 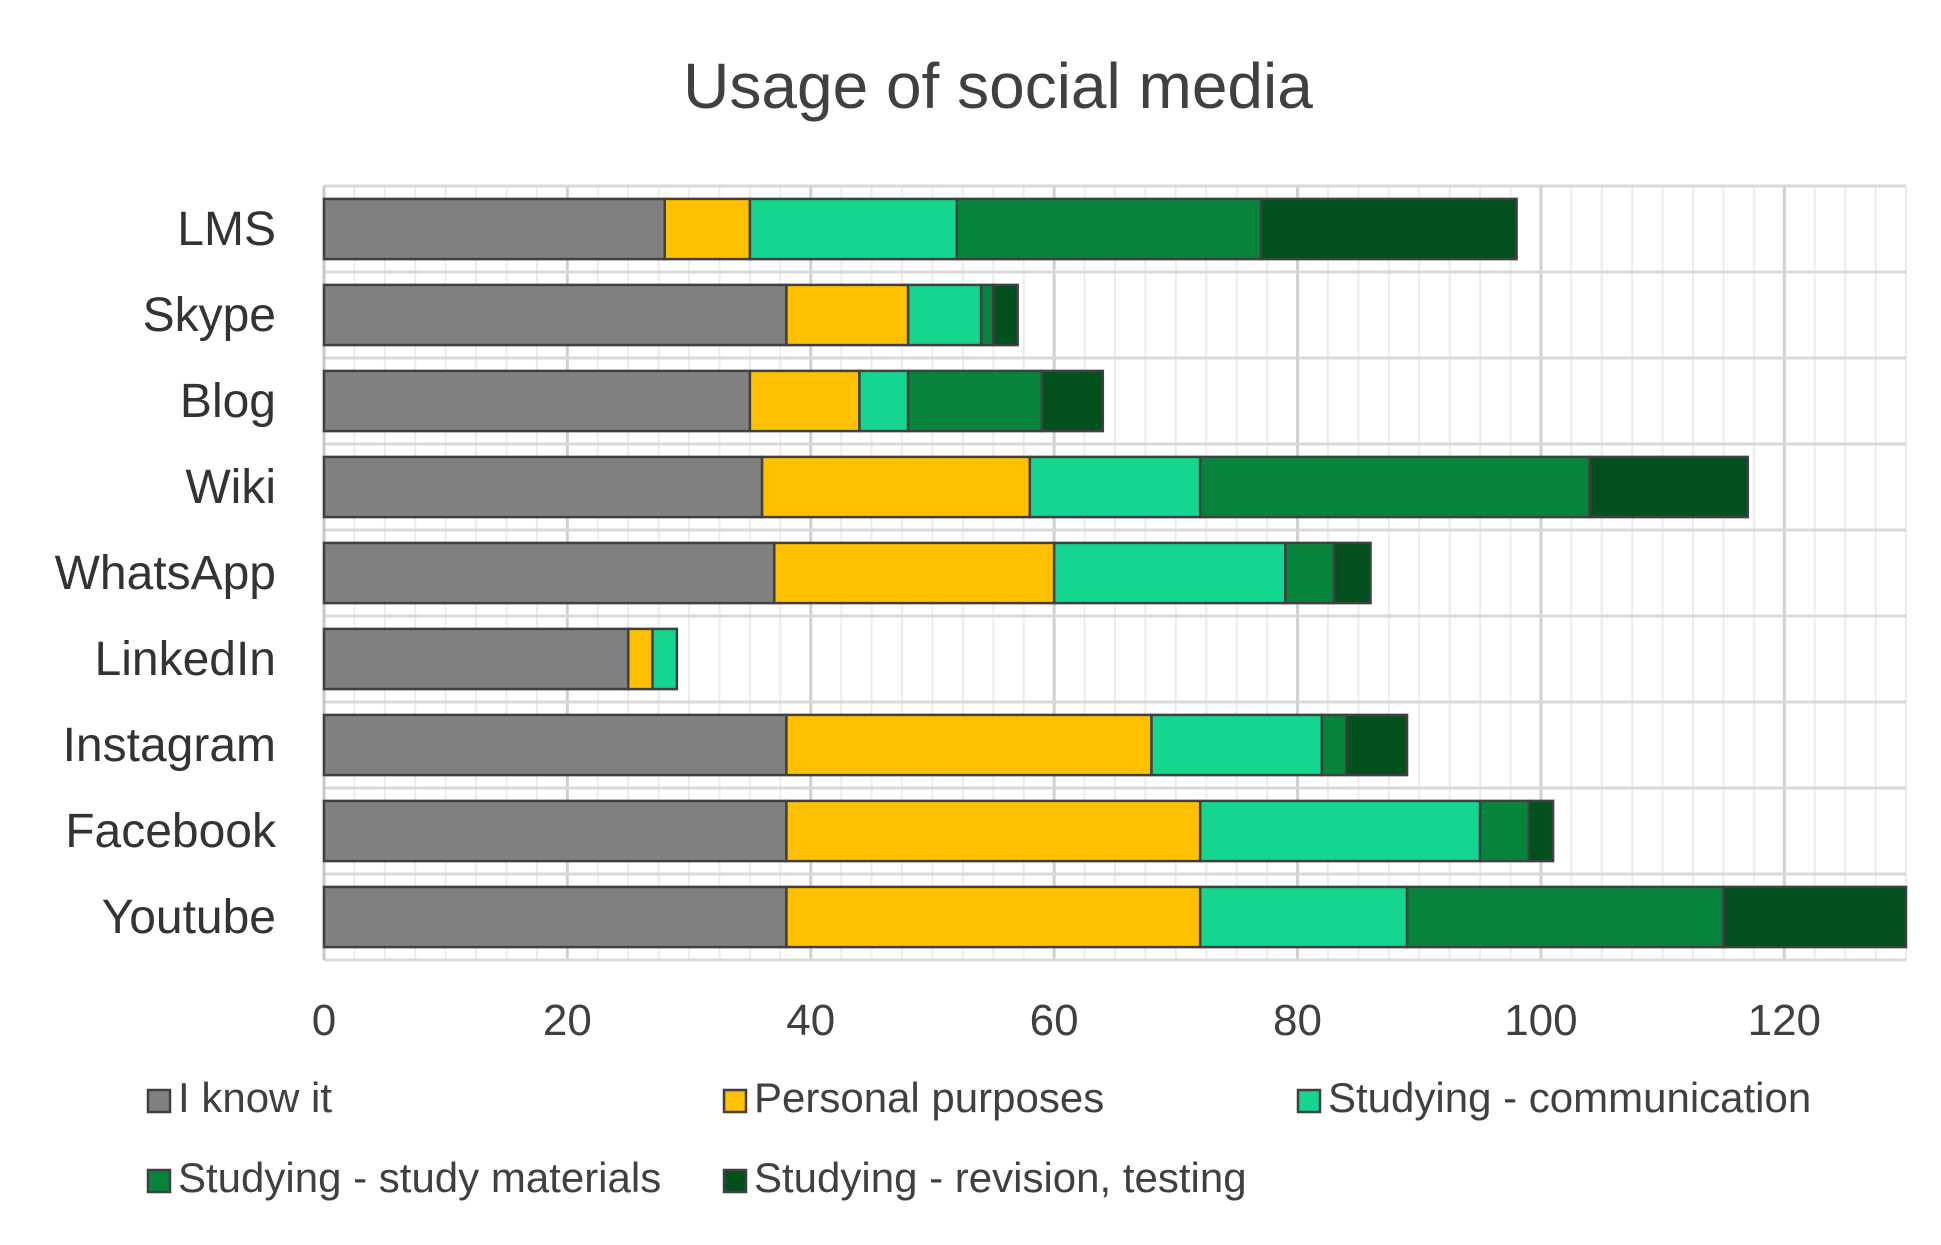 I want to click on bar-instagram-studying-revision-testing, so click(x=1376, y=745).